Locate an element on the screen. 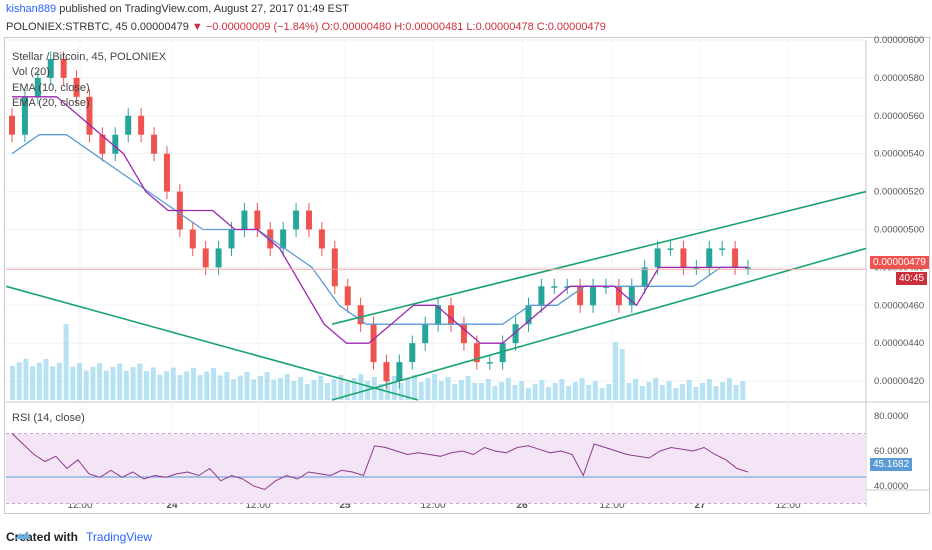  rsi-line is located at coordinates (380, 462).